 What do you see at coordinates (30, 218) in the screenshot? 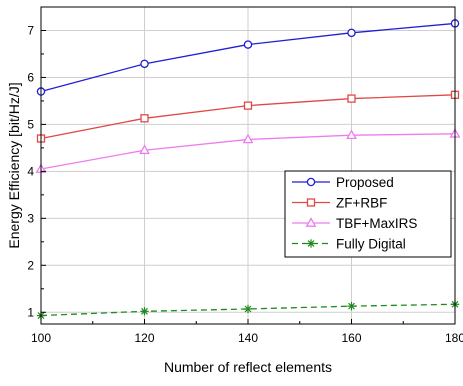
I see `y-tick-label: 3` at bounding box center [30, 218].